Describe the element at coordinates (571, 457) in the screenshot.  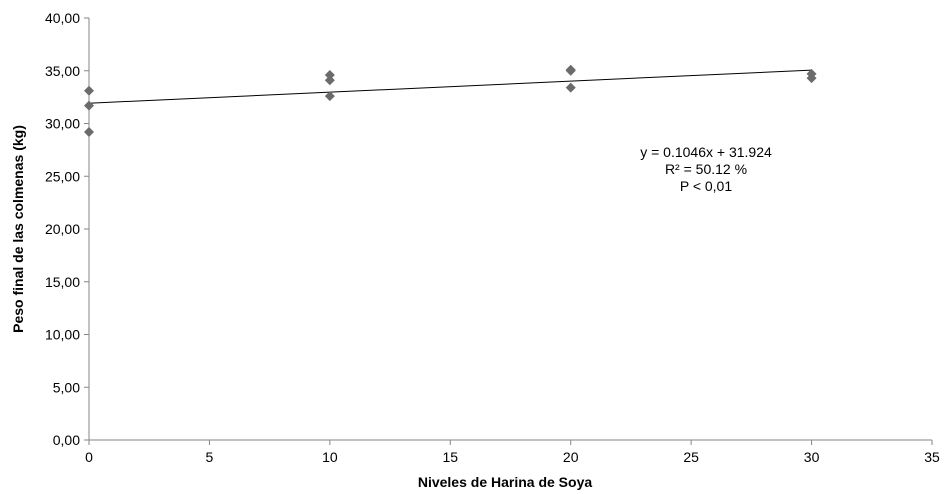
I see `x-tick-label: 20` at that location.